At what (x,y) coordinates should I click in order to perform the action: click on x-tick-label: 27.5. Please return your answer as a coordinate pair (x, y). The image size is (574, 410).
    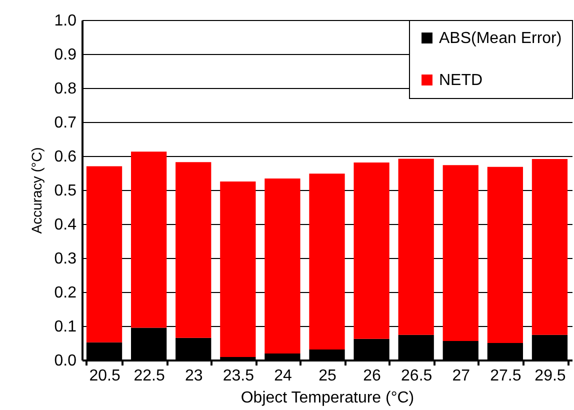
    Looking at the image, I should click on (506, 376).